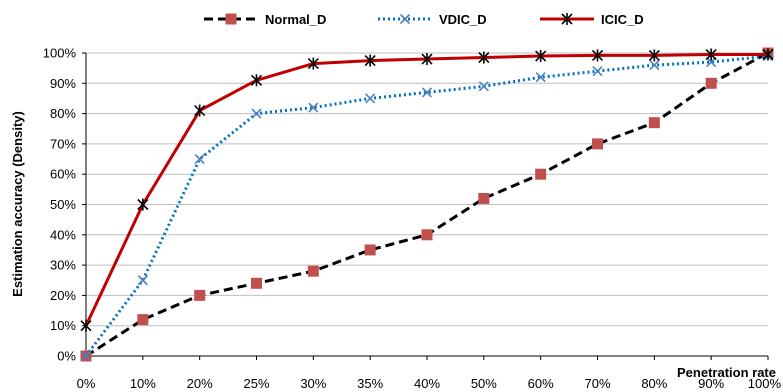 The image size is (783, 392). What do you see at coordinates (622, 19) in the screenshot?
I see `legend-label: ICIC_D` at bounding box center [622, 19].